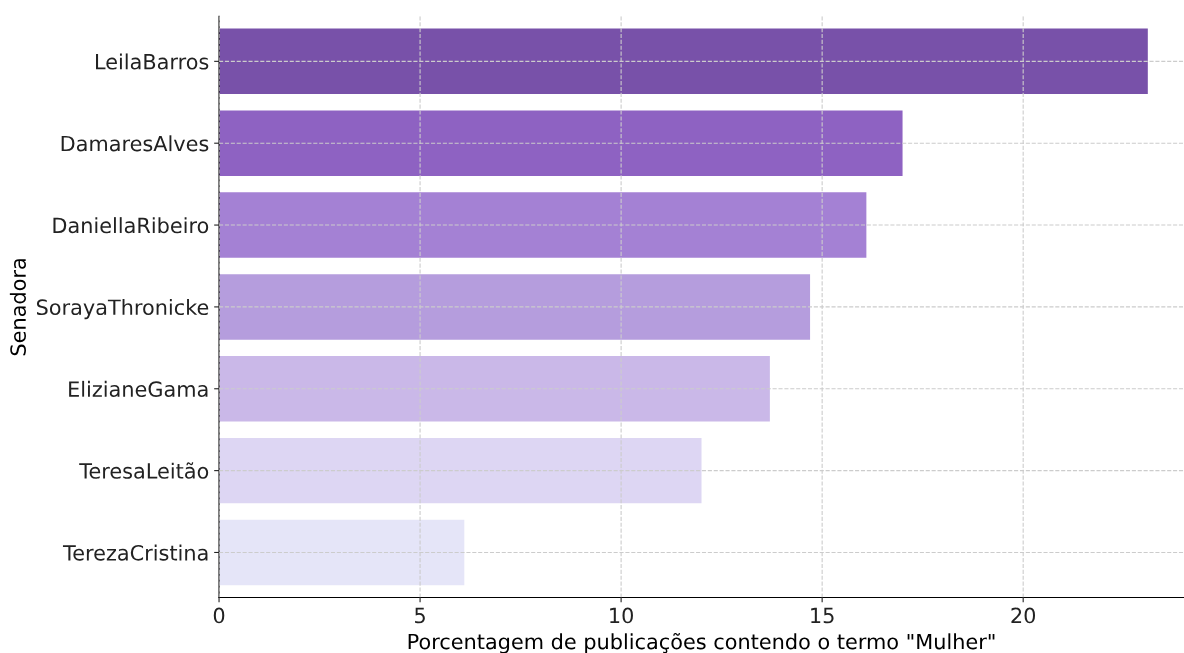 The width and height of the screenshot is (1184, 653). Describe the element at coordinates (122, 309) in the screenshot. I see `y-tick-label: SorayaThronicke` at that location.